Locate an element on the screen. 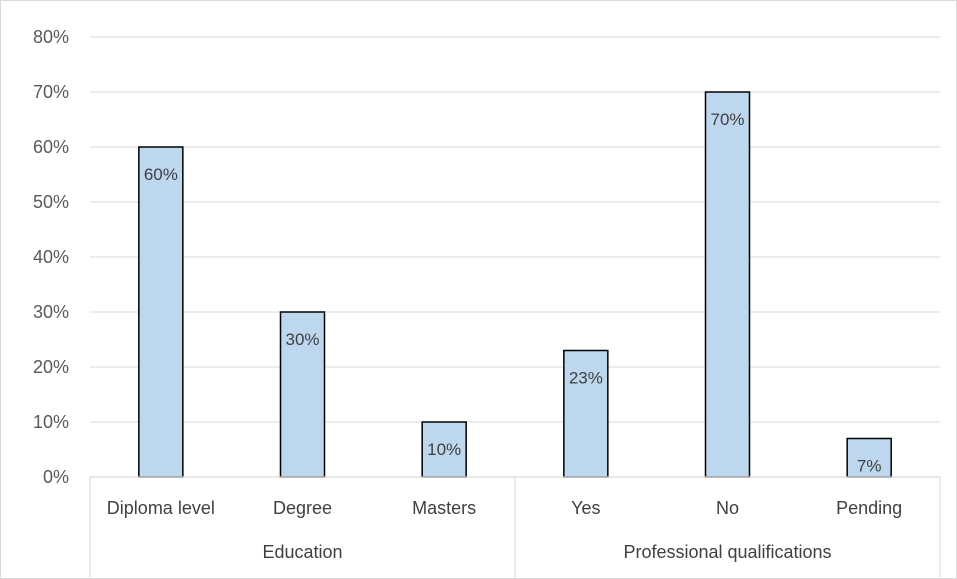 Image resolution: width=957 pixels, height=579 pixels. data-label: 30% is located at coordinates (302, 339).